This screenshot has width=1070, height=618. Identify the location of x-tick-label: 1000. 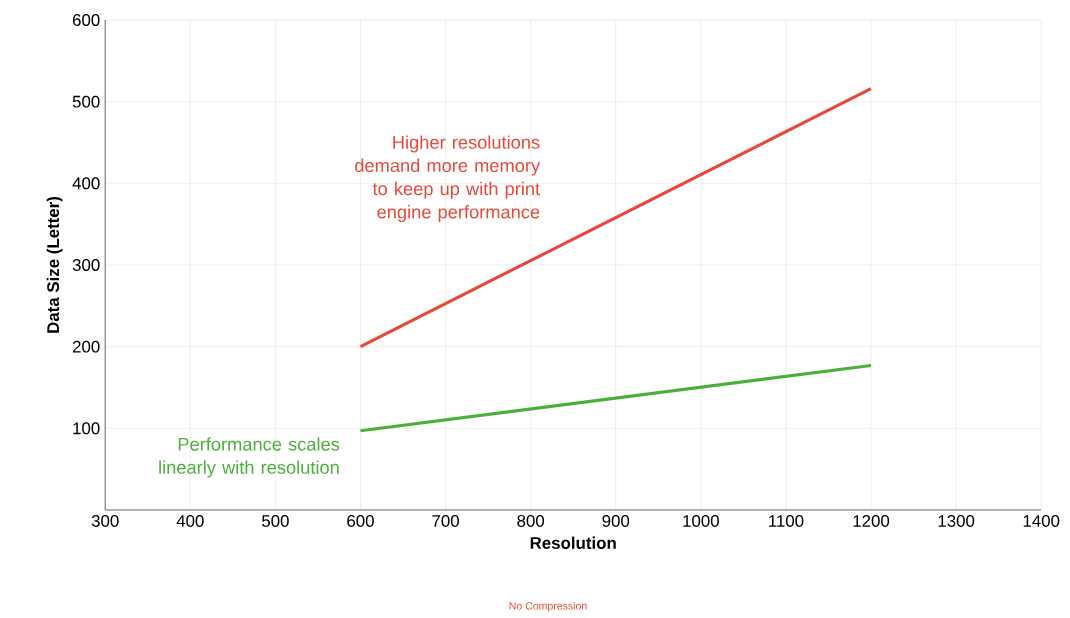
(701, 520).